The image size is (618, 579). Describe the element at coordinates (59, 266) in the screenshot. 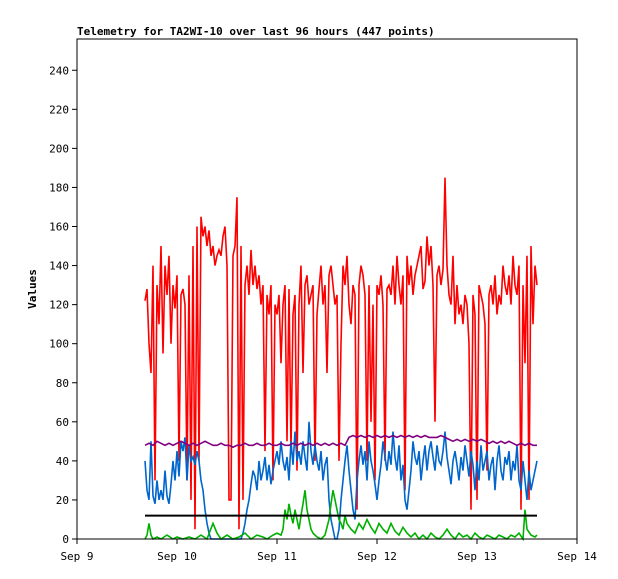

I see `y-tick-label: 140` at that location.